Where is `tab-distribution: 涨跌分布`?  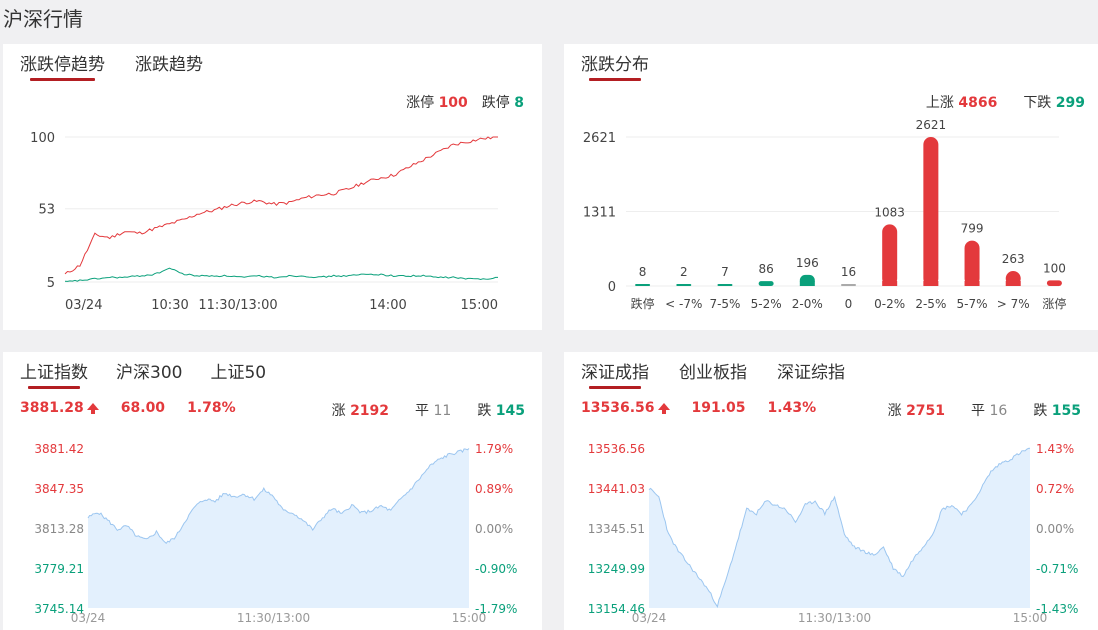
tab-distribution: 涨跌分布 is located at coordinates (615, 67).